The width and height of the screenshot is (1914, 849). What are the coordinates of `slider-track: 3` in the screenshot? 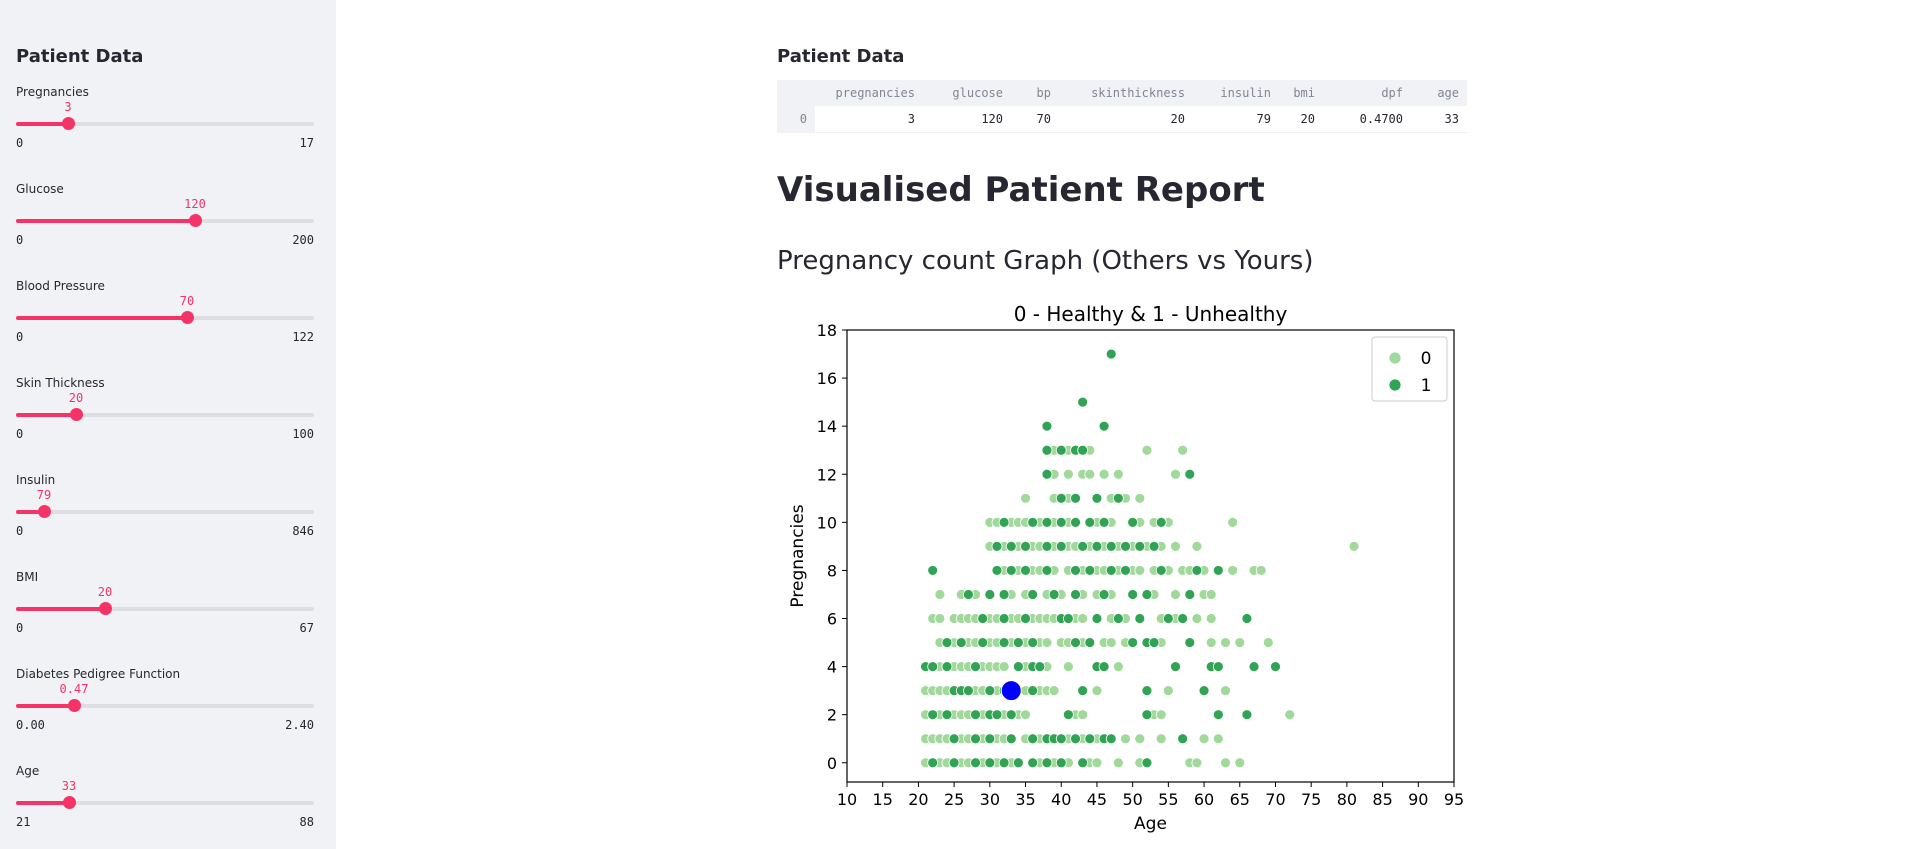 It's located at (165, 115).